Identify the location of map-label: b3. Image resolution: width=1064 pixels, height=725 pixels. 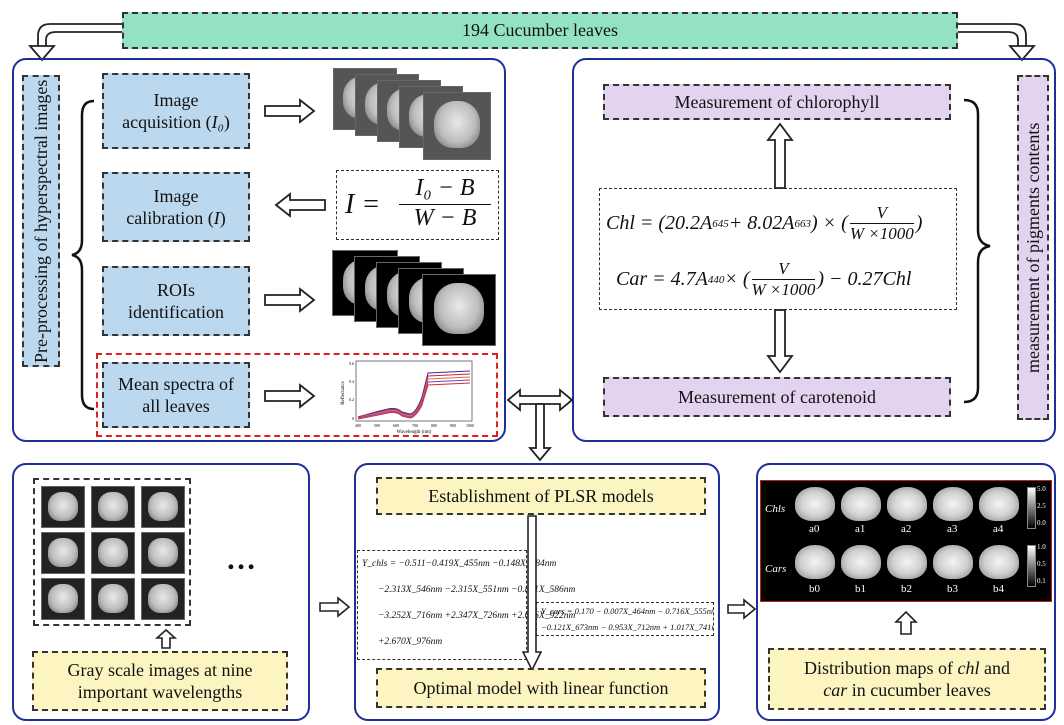
(952, 589).